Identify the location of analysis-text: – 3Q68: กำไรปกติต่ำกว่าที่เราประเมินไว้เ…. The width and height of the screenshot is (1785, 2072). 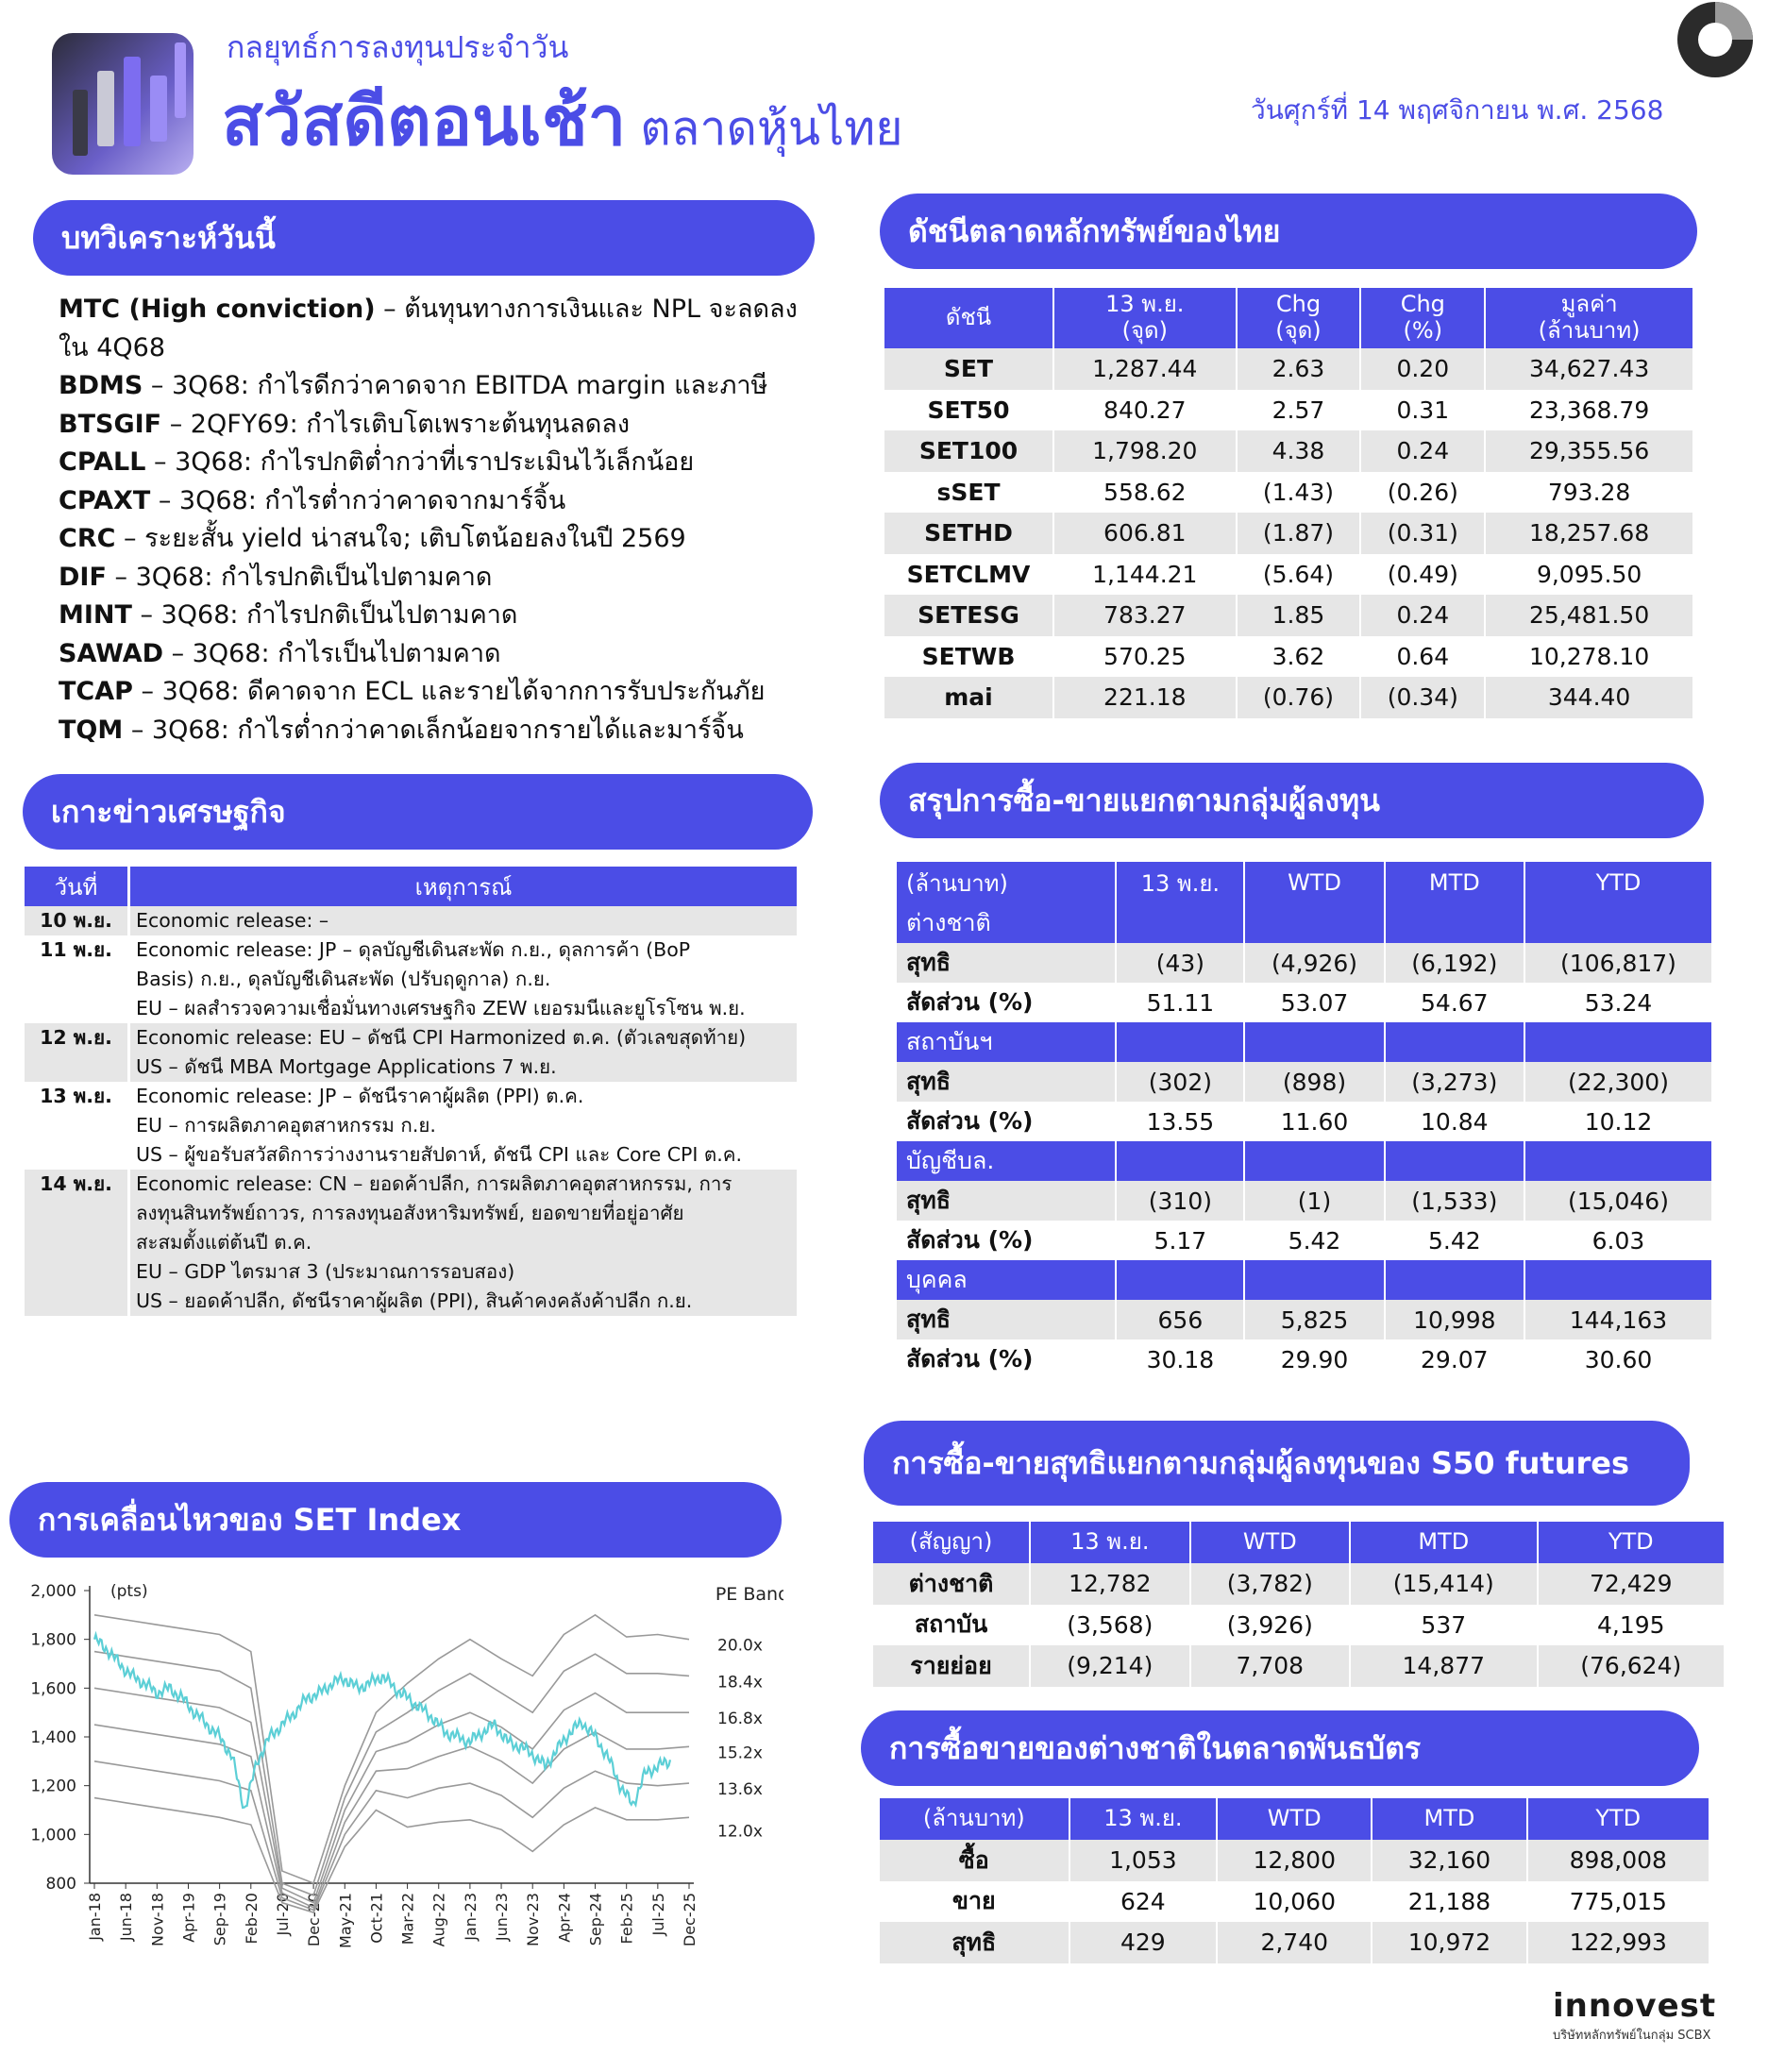
(420, 462).